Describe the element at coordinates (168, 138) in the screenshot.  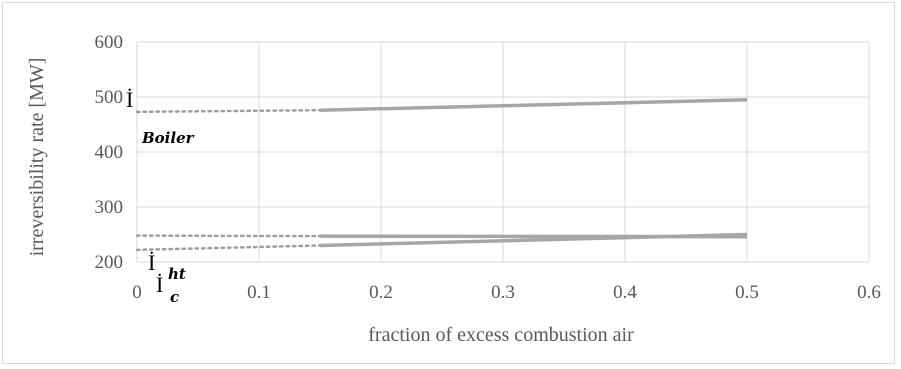
I see `series-label-sub-0: Boiler` at that location.